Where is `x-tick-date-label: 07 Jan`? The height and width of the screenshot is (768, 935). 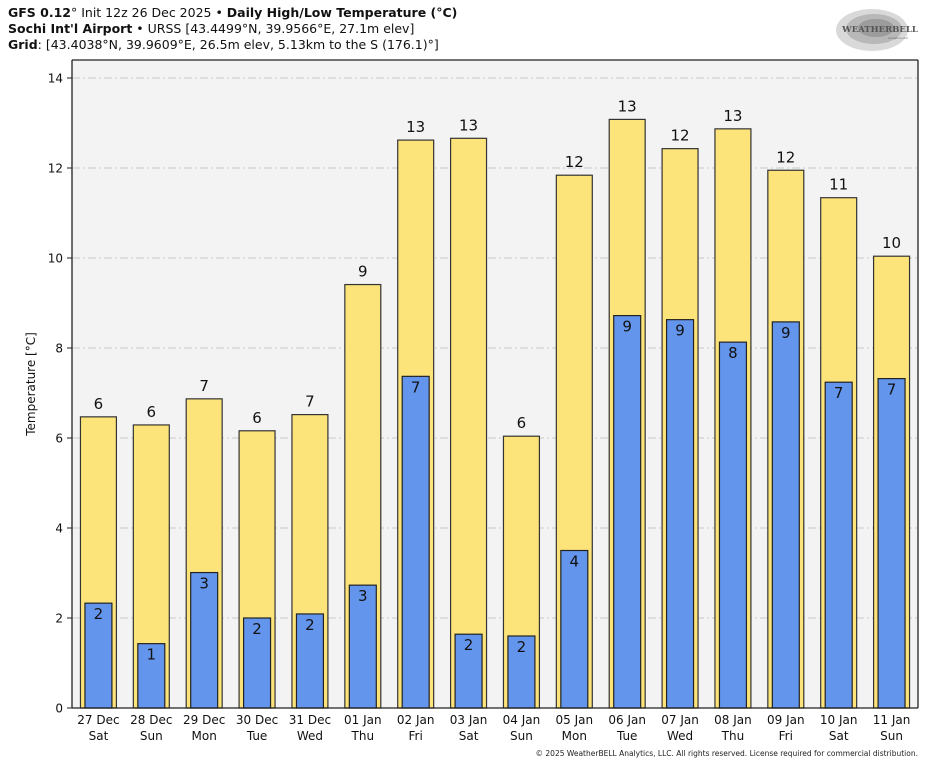 x-tick-date-label: 07 Jan is located at coordinates (680, 720).